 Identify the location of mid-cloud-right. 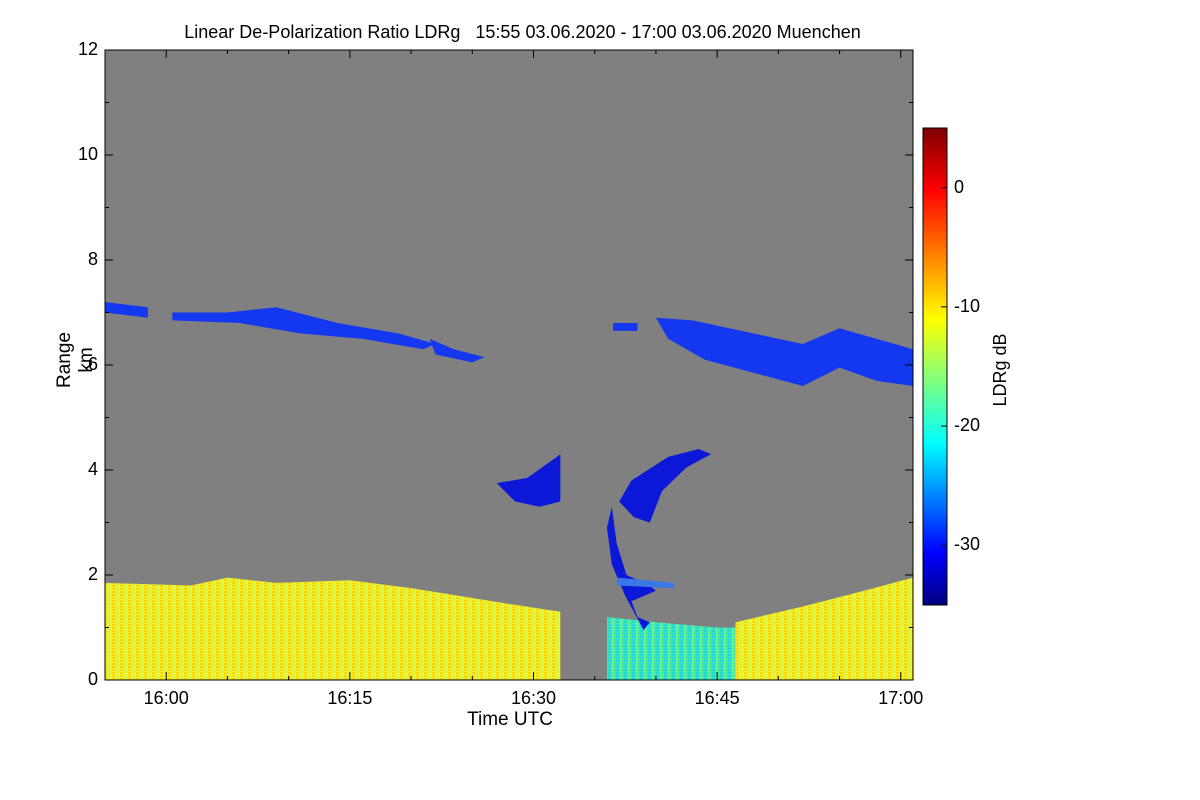
(665, 486).